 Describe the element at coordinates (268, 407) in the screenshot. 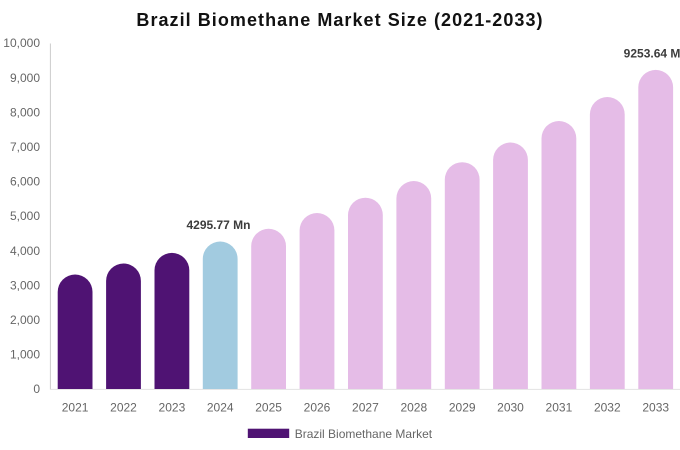

I see `svg-text: 2025` at that location.